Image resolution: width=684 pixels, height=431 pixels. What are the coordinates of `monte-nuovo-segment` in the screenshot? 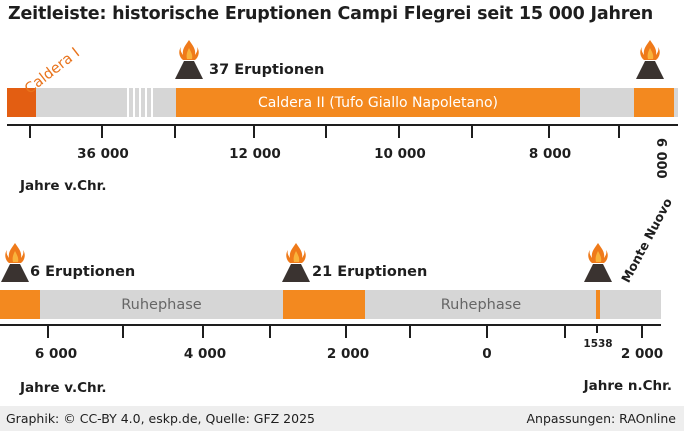 It's located at (598, 304).